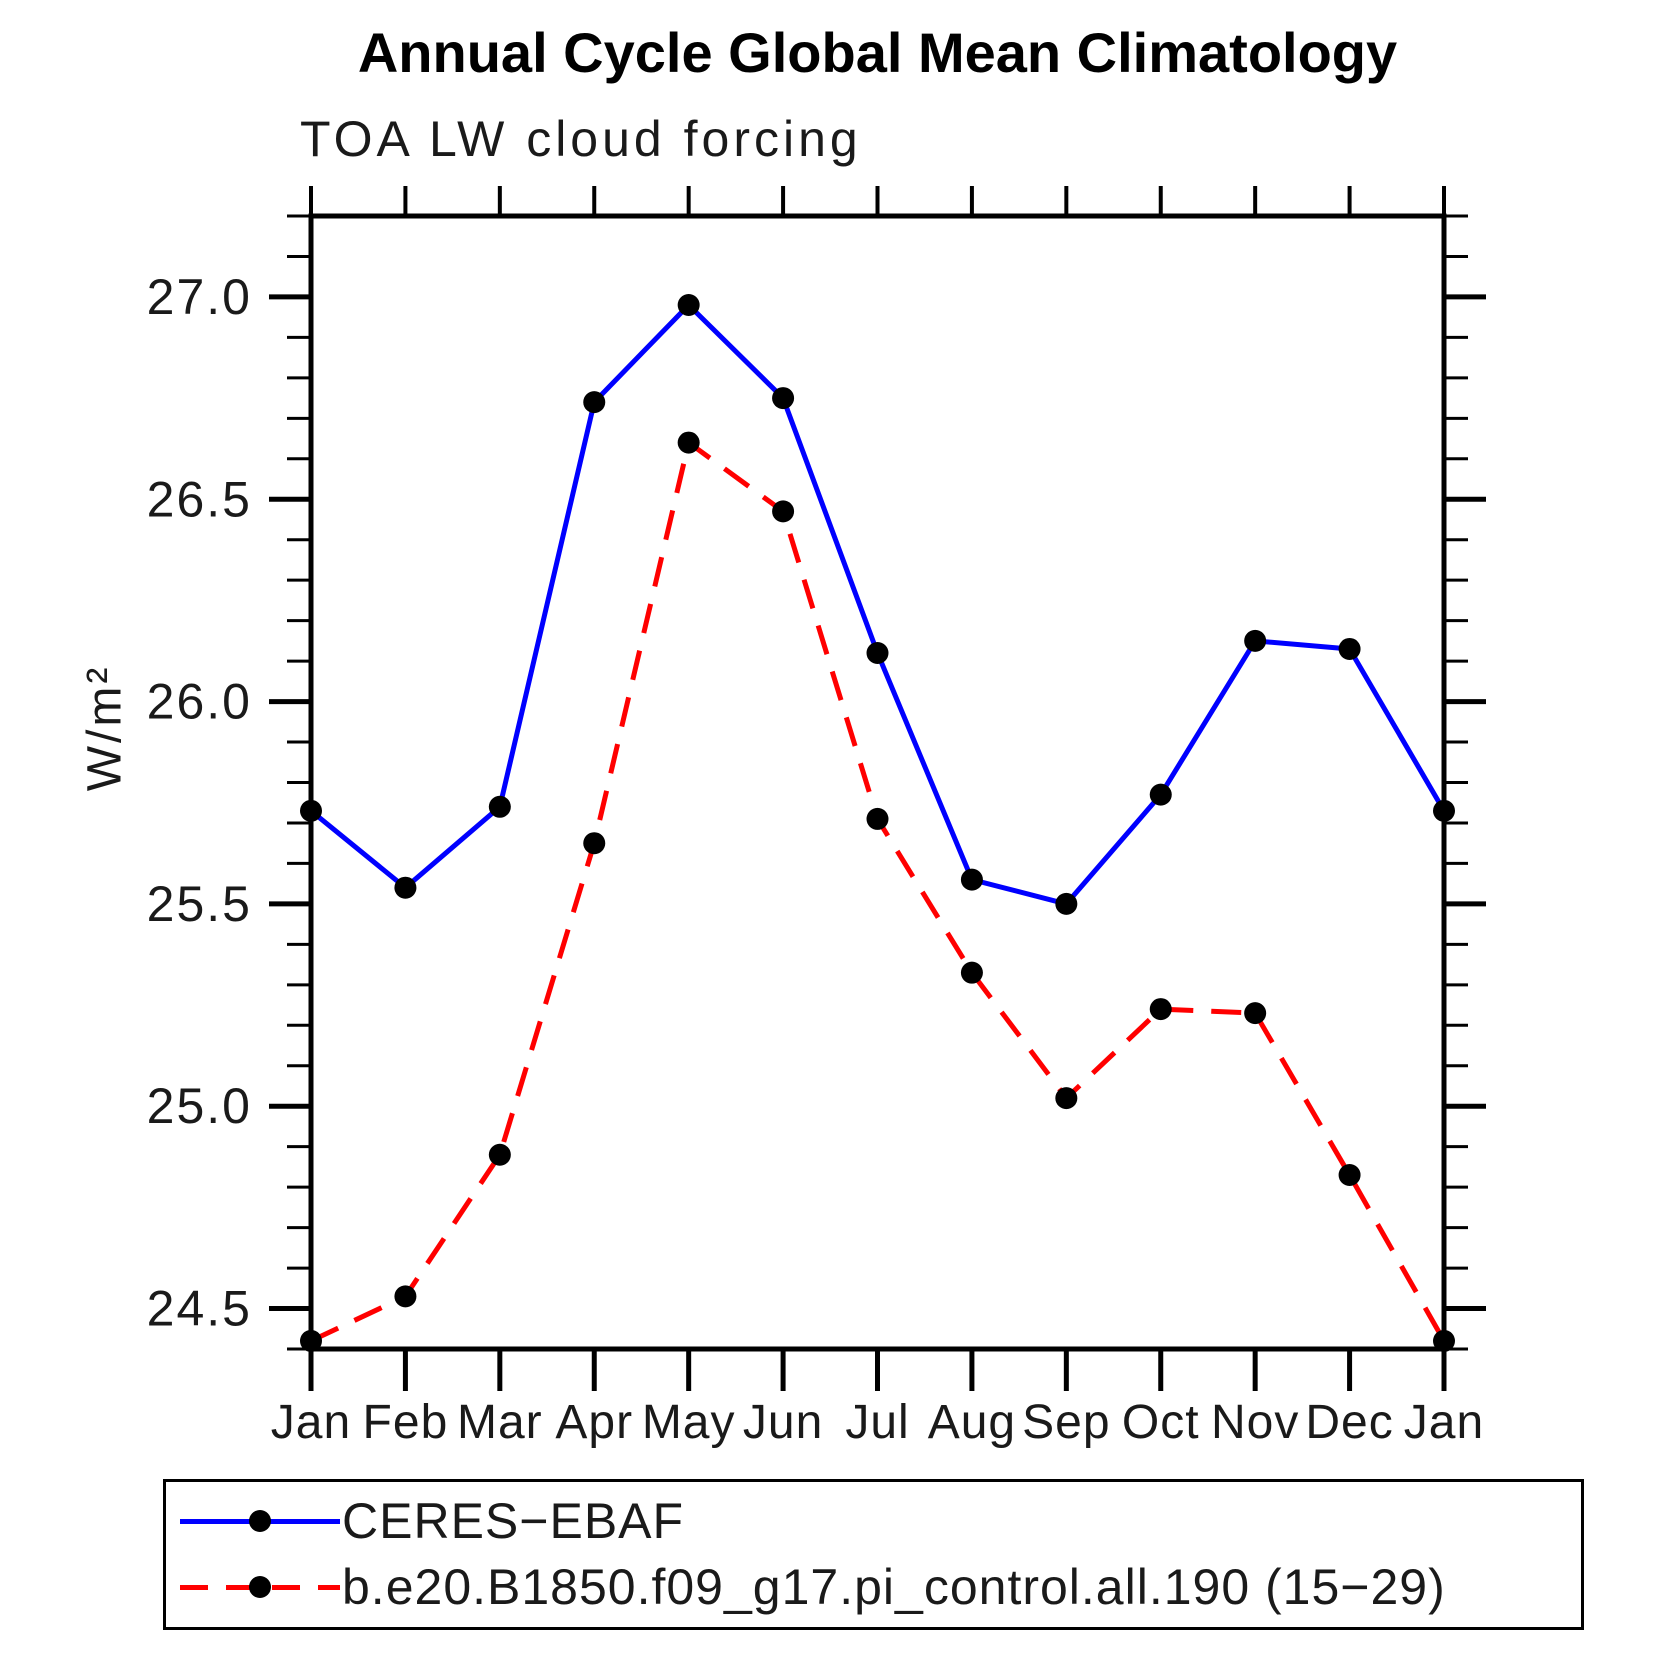 The height and width of the screenshot is (1669, 1669). Describe the element at coordinates (500, 1422) in the screenshot. I see `x-tick-label: Mar` at that location.